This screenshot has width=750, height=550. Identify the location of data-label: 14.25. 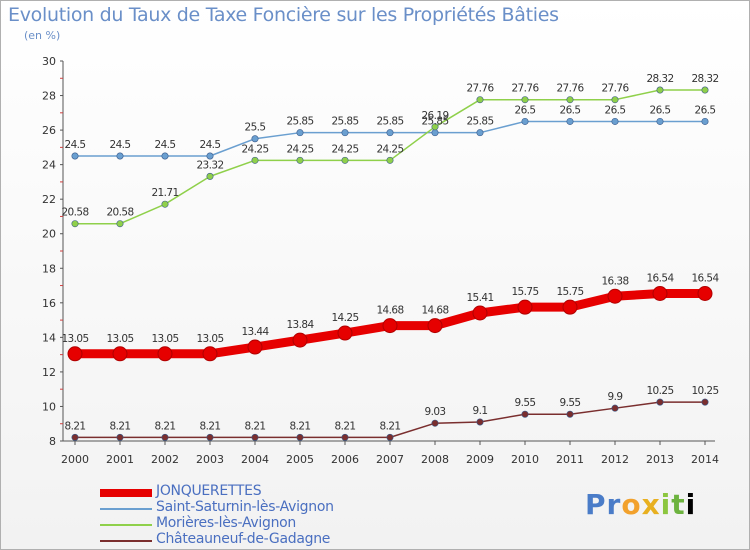
(344, 318).